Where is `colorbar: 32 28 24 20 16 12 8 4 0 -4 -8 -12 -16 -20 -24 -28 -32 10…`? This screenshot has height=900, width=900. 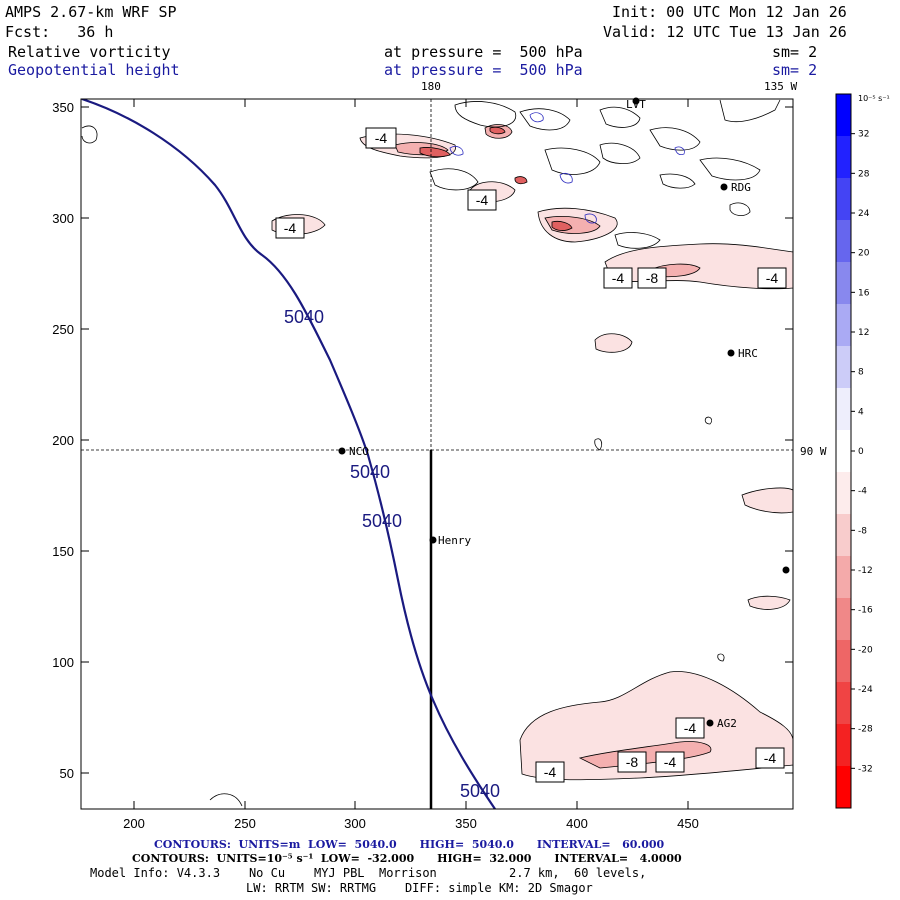 colorbar: 32 28 24 20 16 12 8 4 0 -4 -8 -12 -16 -20 -24 -28 -32 10… is located at coordinates (862, 451).